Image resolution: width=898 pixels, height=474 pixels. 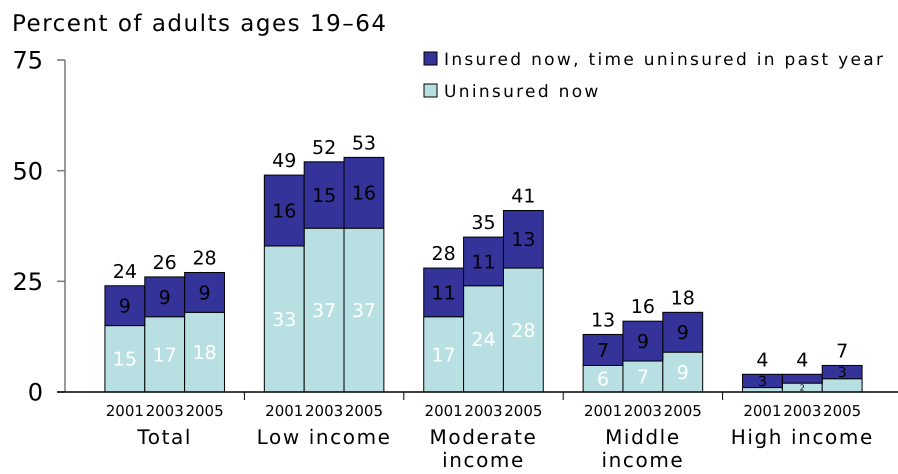 What do you see at coordinates (522, 92) in the screenshot?
I see `legend-label: Uninsured now` at bounding box center [522, 92].